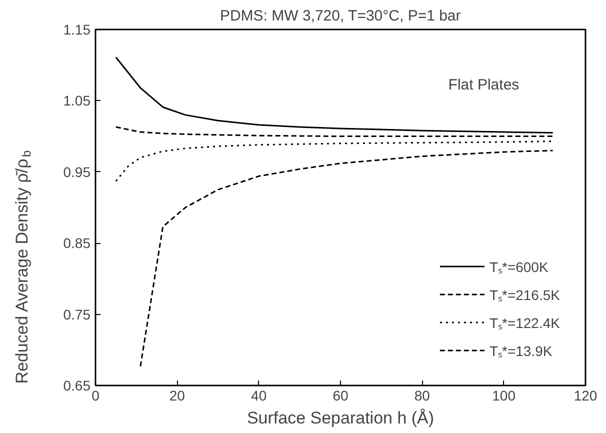 The image size is (606, 433). Describe the element at coordinates (524, 295) in the screenshot. I see `legend-label: Tₛ*=216.5K` at that location.